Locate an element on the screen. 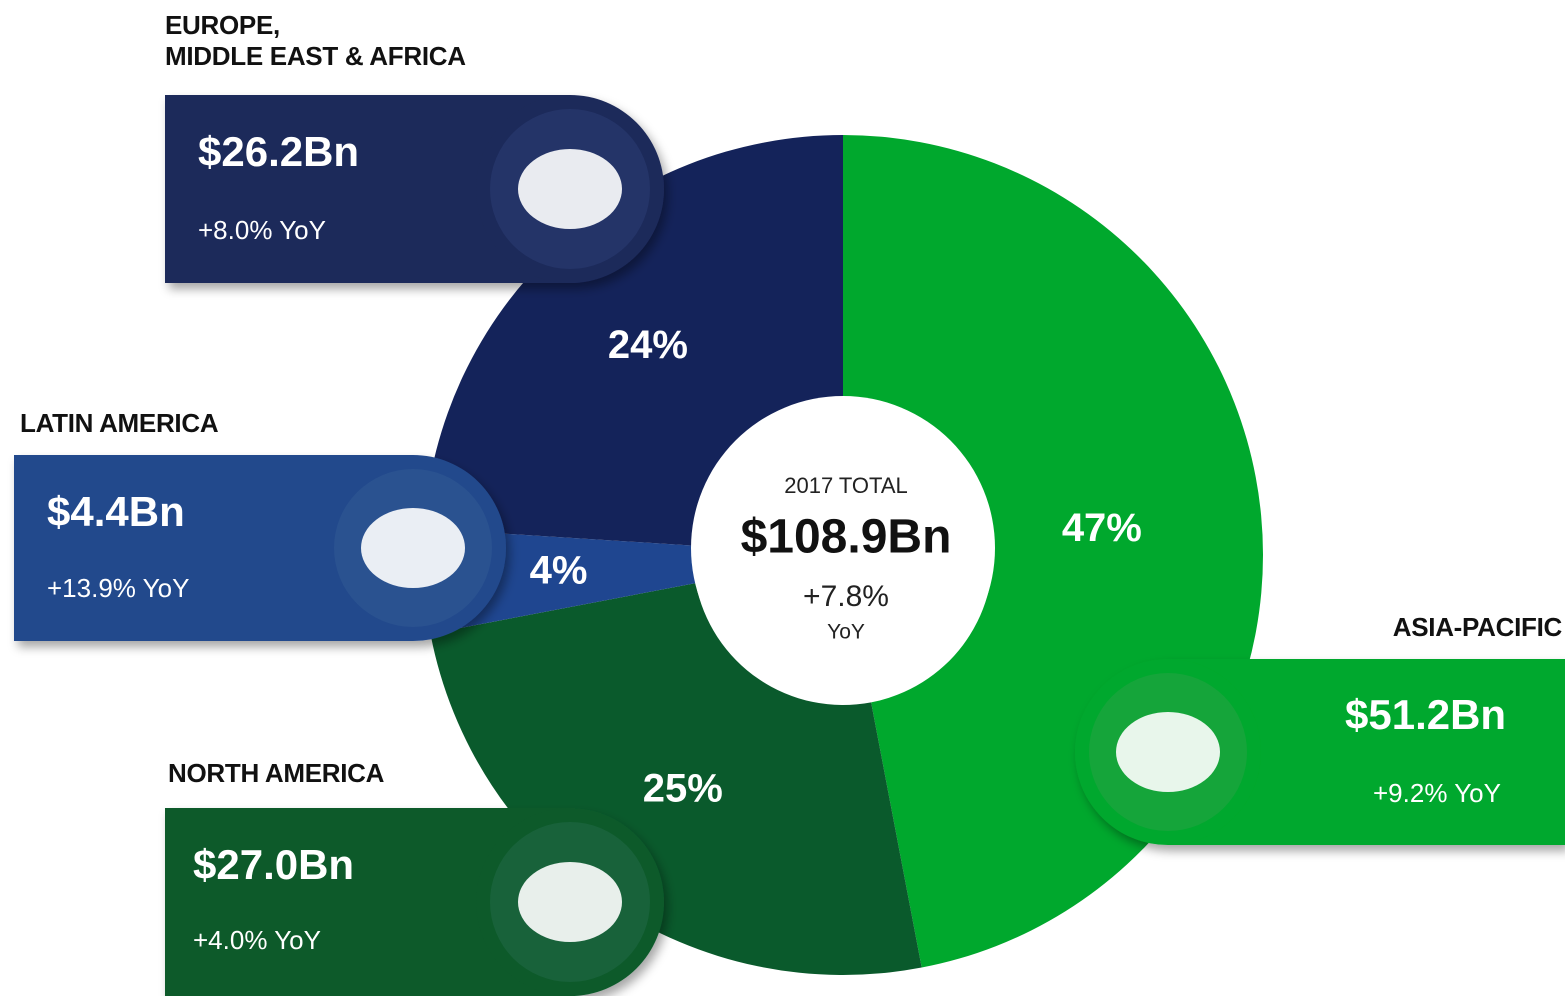  segment-label: 25% is located at coordinates (683, 788).